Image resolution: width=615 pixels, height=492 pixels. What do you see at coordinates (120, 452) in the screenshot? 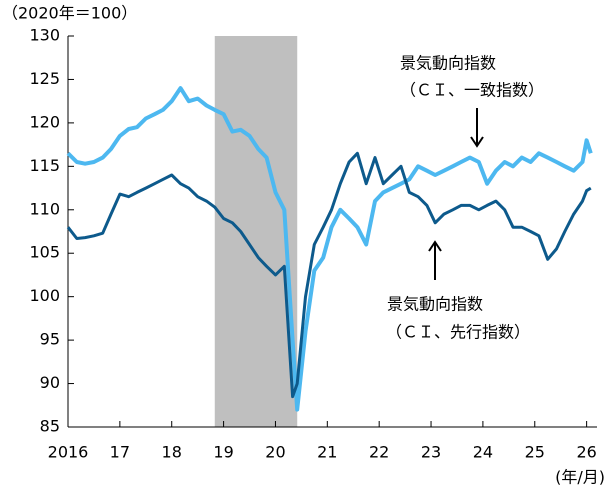
I see `x-tick-label: 17` at bounding box center [120, 452].